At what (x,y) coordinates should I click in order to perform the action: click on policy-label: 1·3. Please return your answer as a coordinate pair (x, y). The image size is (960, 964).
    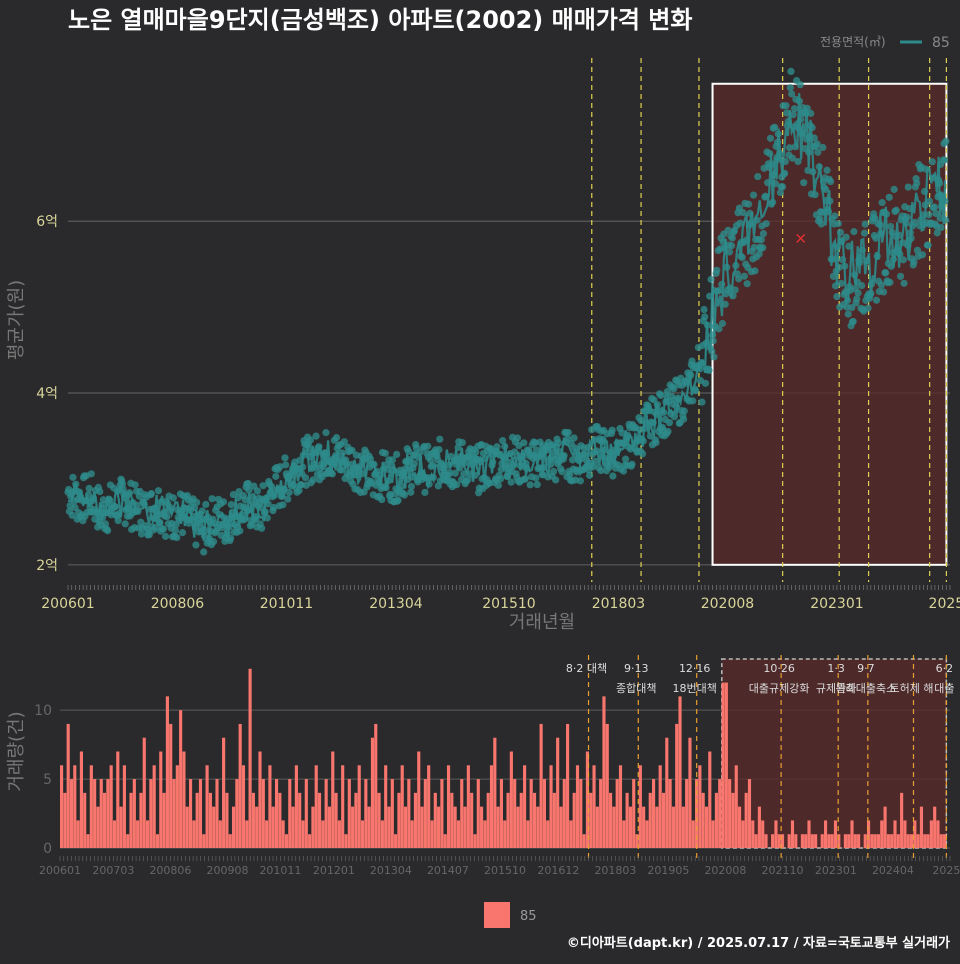
    Looking at the image, I should click on (836, 668).